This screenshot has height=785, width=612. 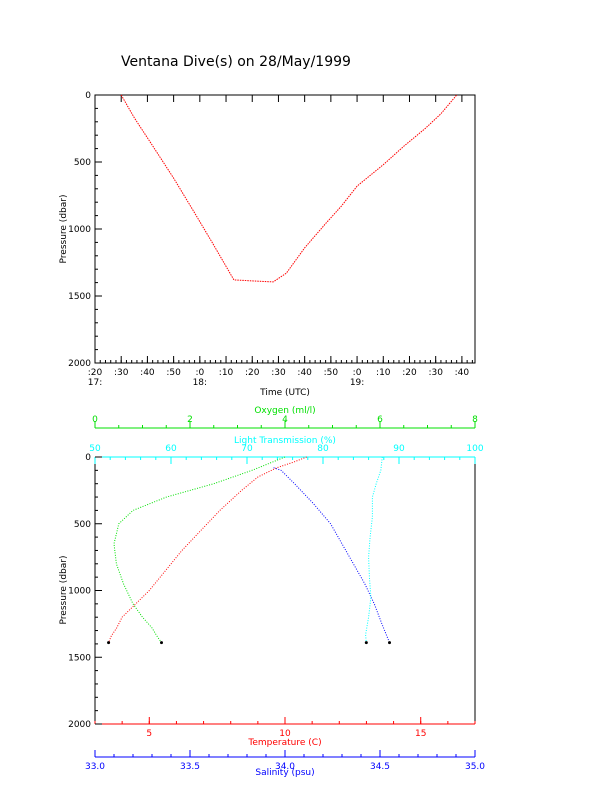 I want to click on bottom-y-tick-label: 2000, so click(x=79, y=725).